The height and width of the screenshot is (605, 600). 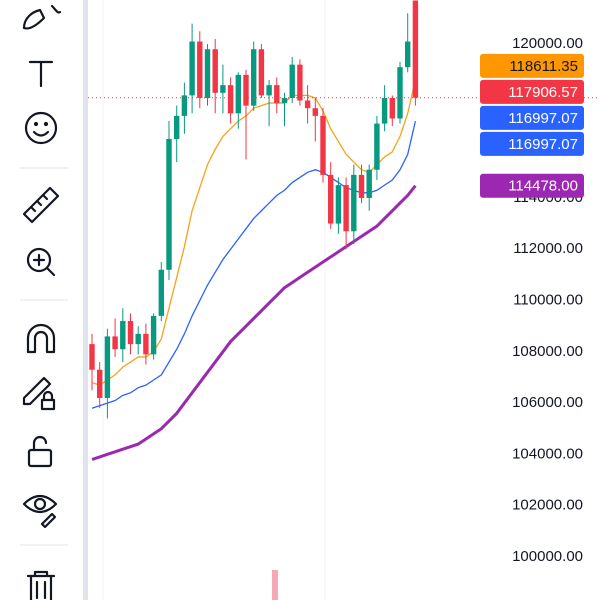 I want to click on toolbar, so click(x=44, y=303).